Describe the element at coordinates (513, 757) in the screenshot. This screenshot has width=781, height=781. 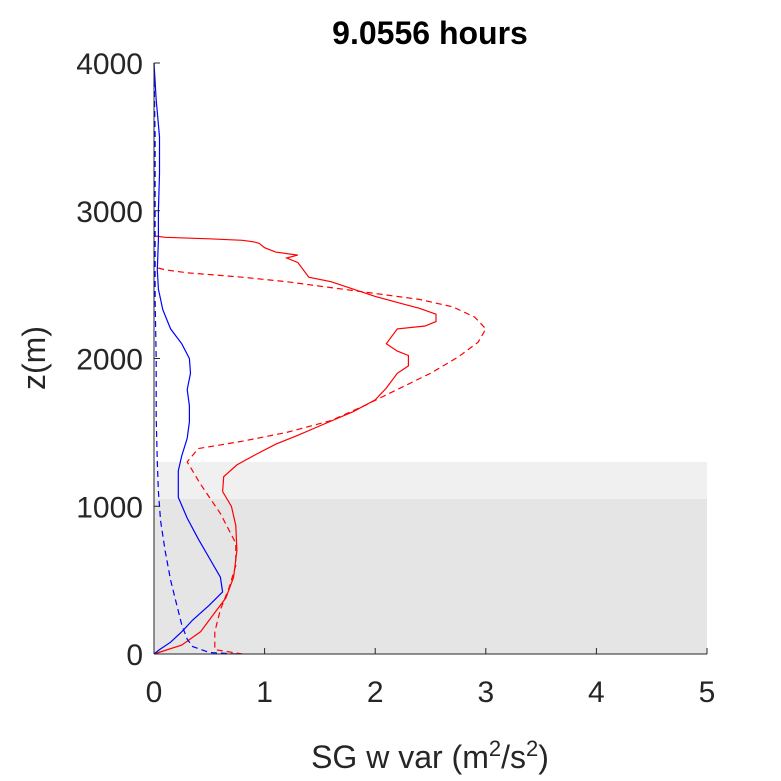
I see `x-axis-label-mid: /s` at that location.